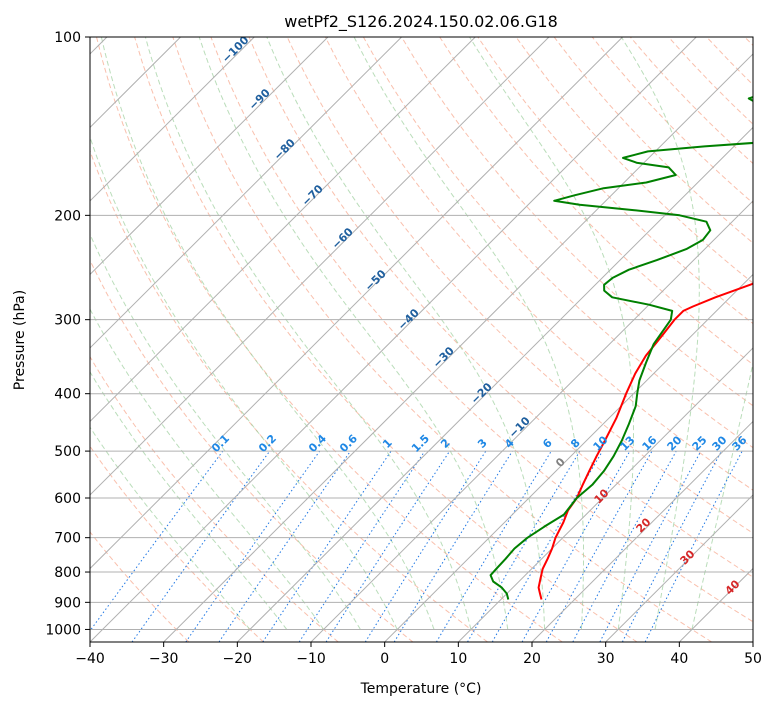  I want to click on y-tick-label: 600, so click(67, 499).